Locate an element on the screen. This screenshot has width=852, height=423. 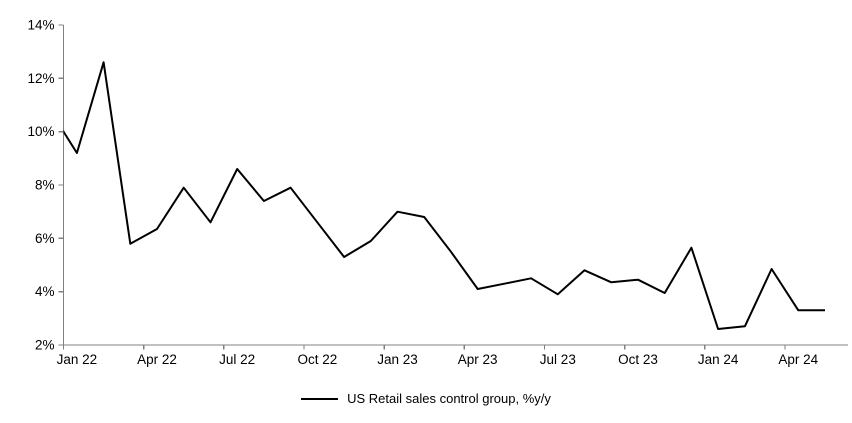
y-tick-label: 14% is located at coordinates (40, 25).